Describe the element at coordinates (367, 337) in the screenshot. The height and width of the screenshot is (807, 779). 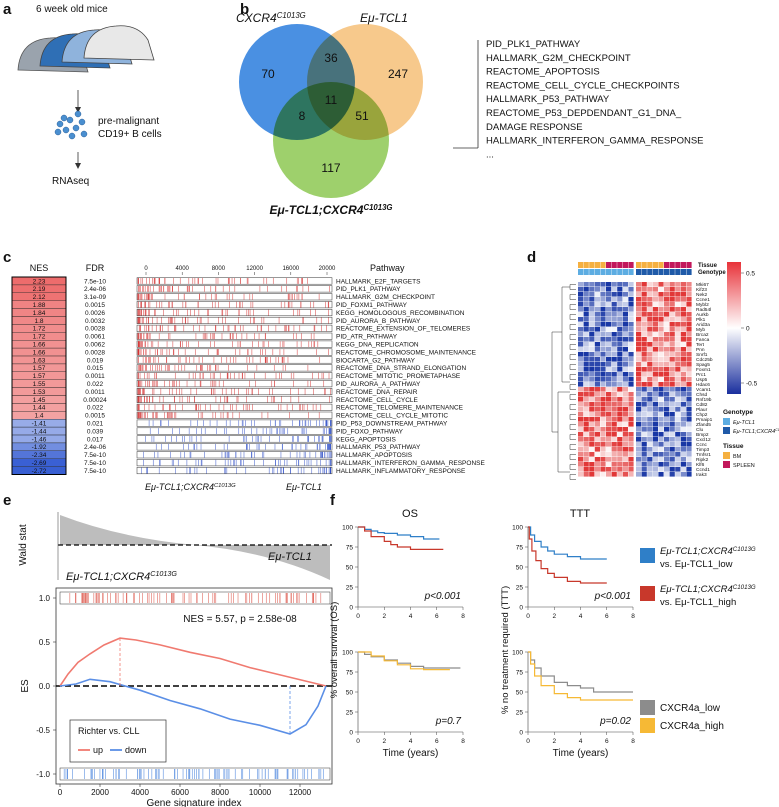
I see `pathway-name: PID_ATR_PATHWAY` at that location.